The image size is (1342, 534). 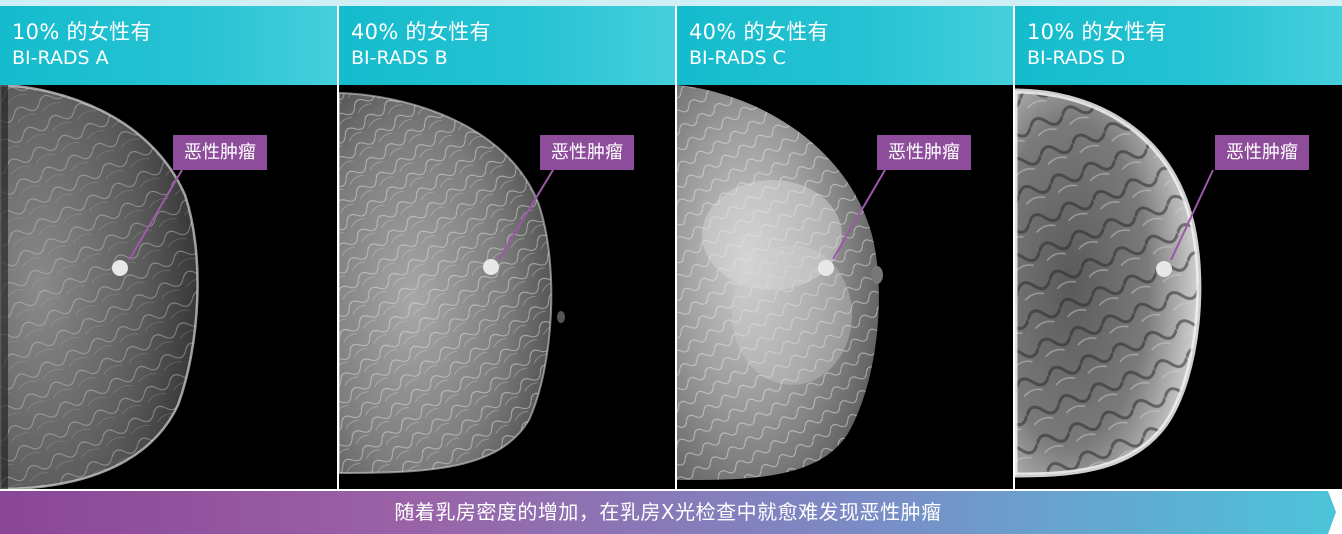 What do you see at coordinates (99, 287) in the screenshot?
I see `mammogram-a-graphic` at bounding box center [99, 287].